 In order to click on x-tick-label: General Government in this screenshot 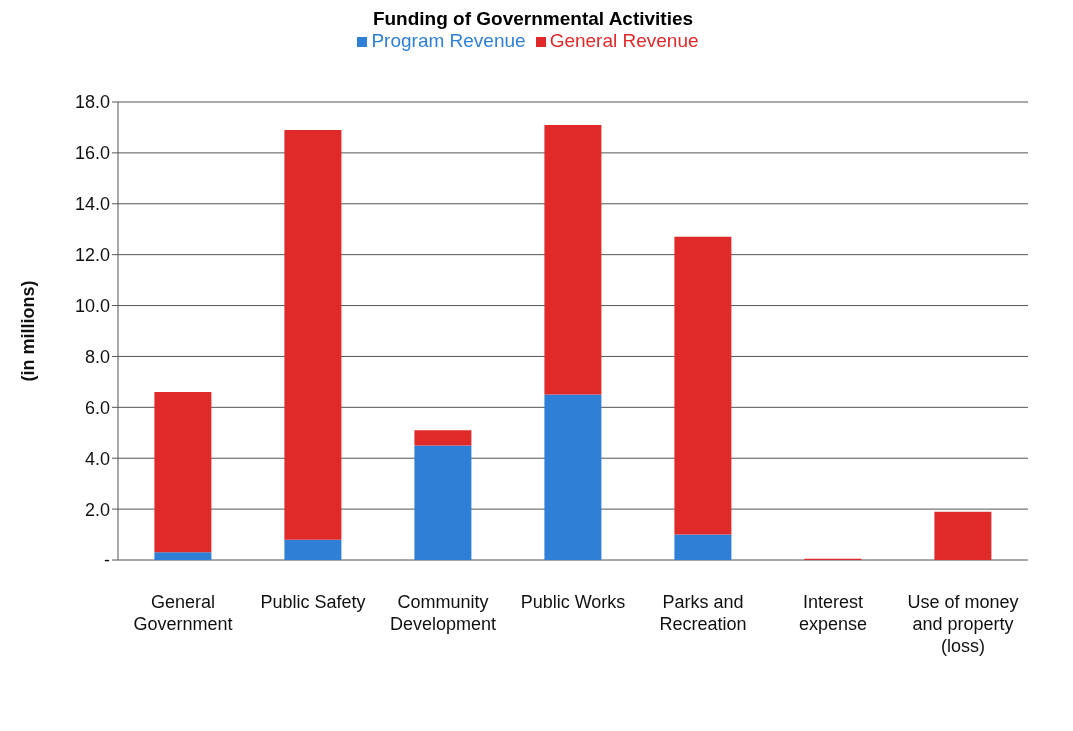, I will do `click(183, 613)`.